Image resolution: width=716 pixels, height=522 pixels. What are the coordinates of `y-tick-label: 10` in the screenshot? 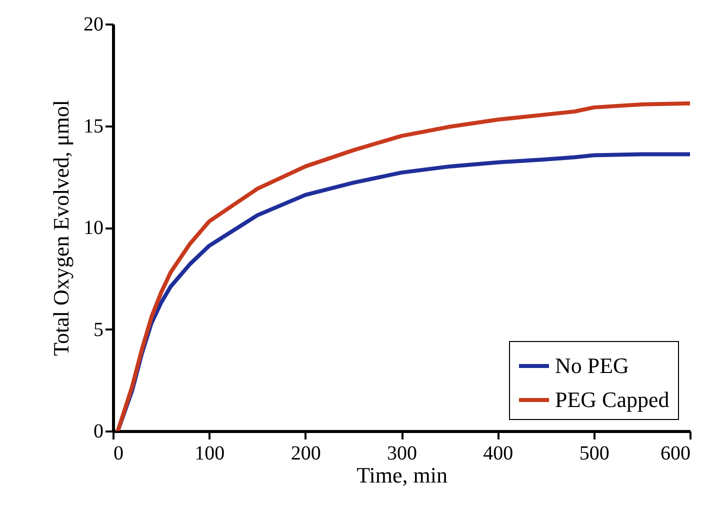 It's located at (94, 228).